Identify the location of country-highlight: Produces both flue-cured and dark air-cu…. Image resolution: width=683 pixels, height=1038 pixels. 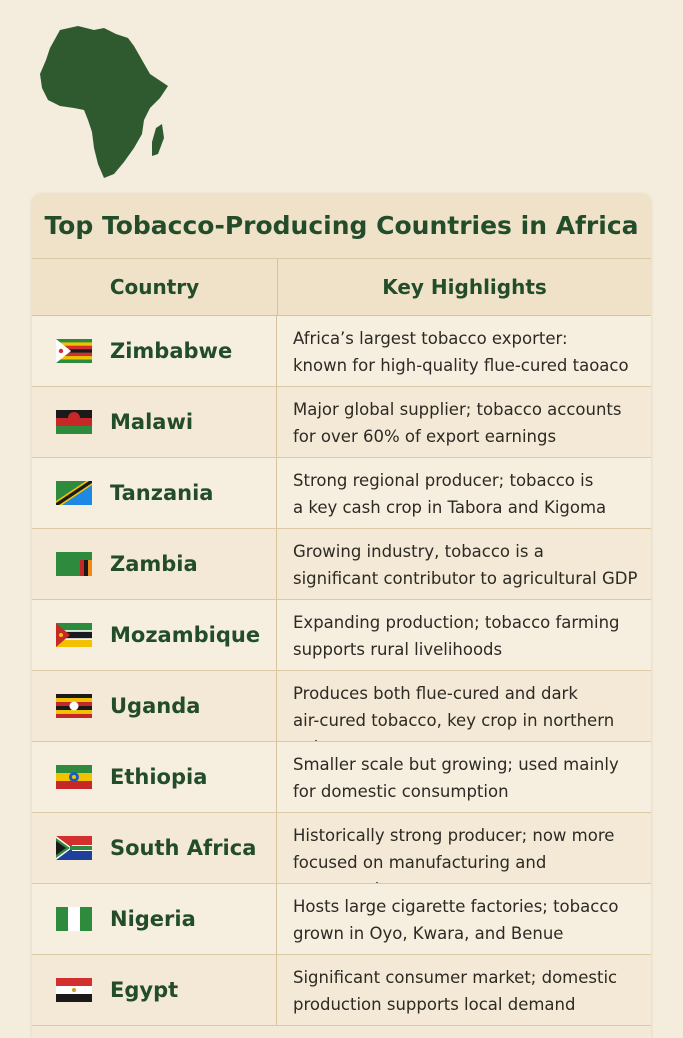
(454, 712).